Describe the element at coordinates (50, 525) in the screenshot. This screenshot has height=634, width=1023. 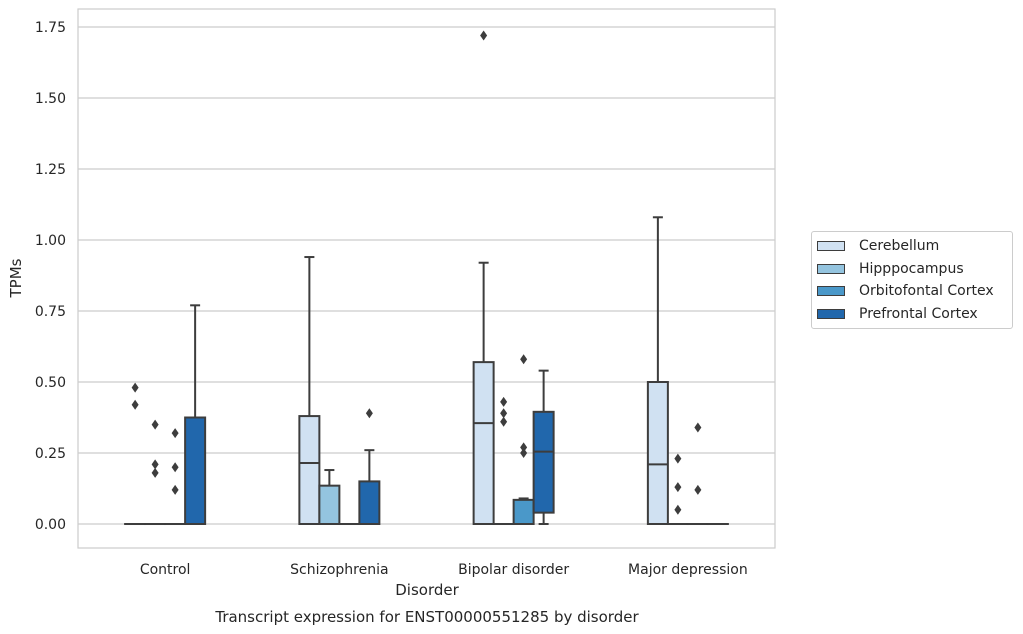
I see `y-tick-label: 0.00` at that location.